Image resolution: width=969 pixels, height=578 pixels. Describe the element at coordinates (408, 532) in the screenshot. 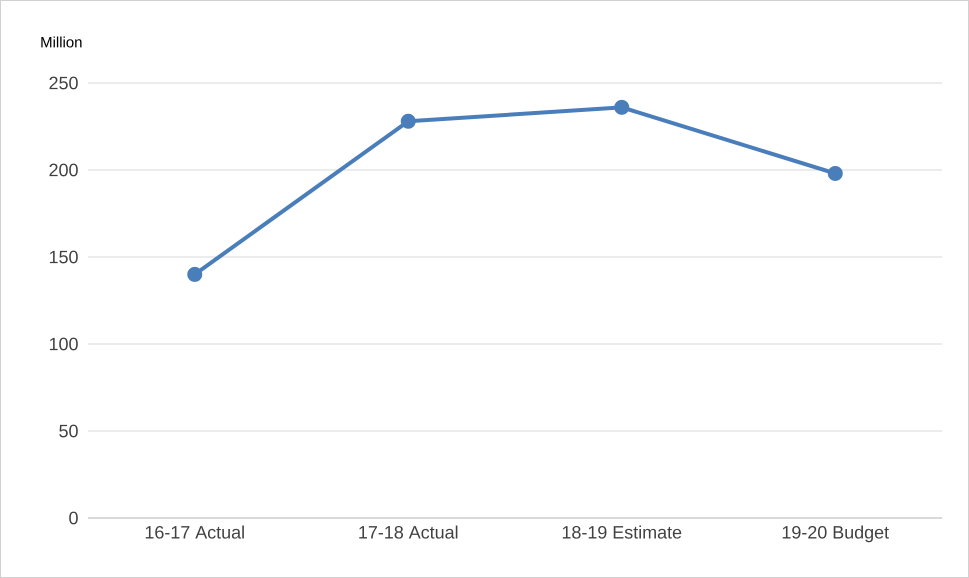

I see `x-tick-label: 17-18 Actual` at that location.